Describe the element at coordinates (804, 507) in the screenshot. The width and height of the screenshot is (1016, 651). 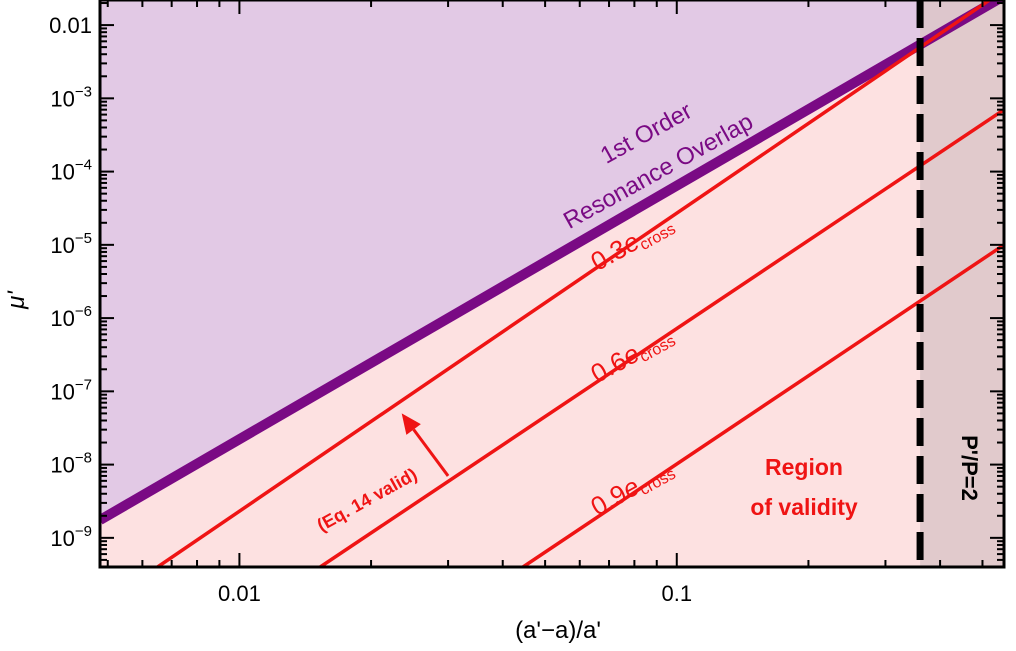
I see `region-label-line2: of validity` at that location.